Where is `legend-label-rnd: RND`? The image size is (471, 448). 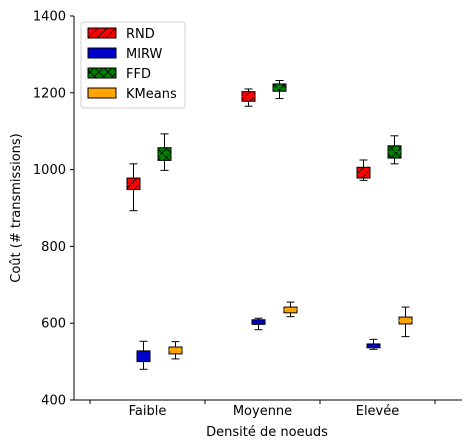
legend-label-rnd: RND is located at coordinates (140, 34).